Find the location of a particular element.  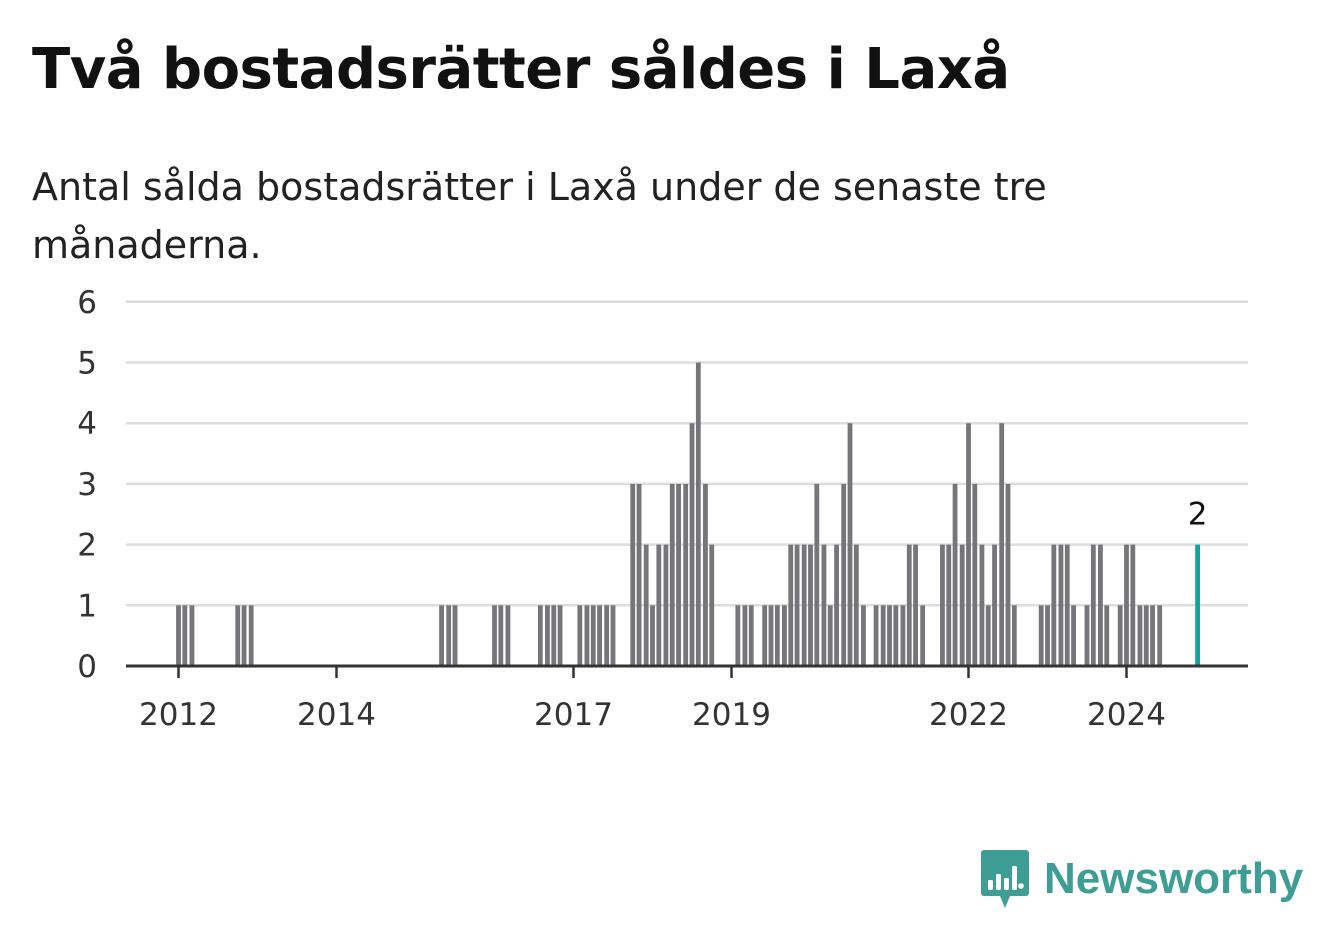

brand-name: Newsworthy is located at coordinates (1174, 878).